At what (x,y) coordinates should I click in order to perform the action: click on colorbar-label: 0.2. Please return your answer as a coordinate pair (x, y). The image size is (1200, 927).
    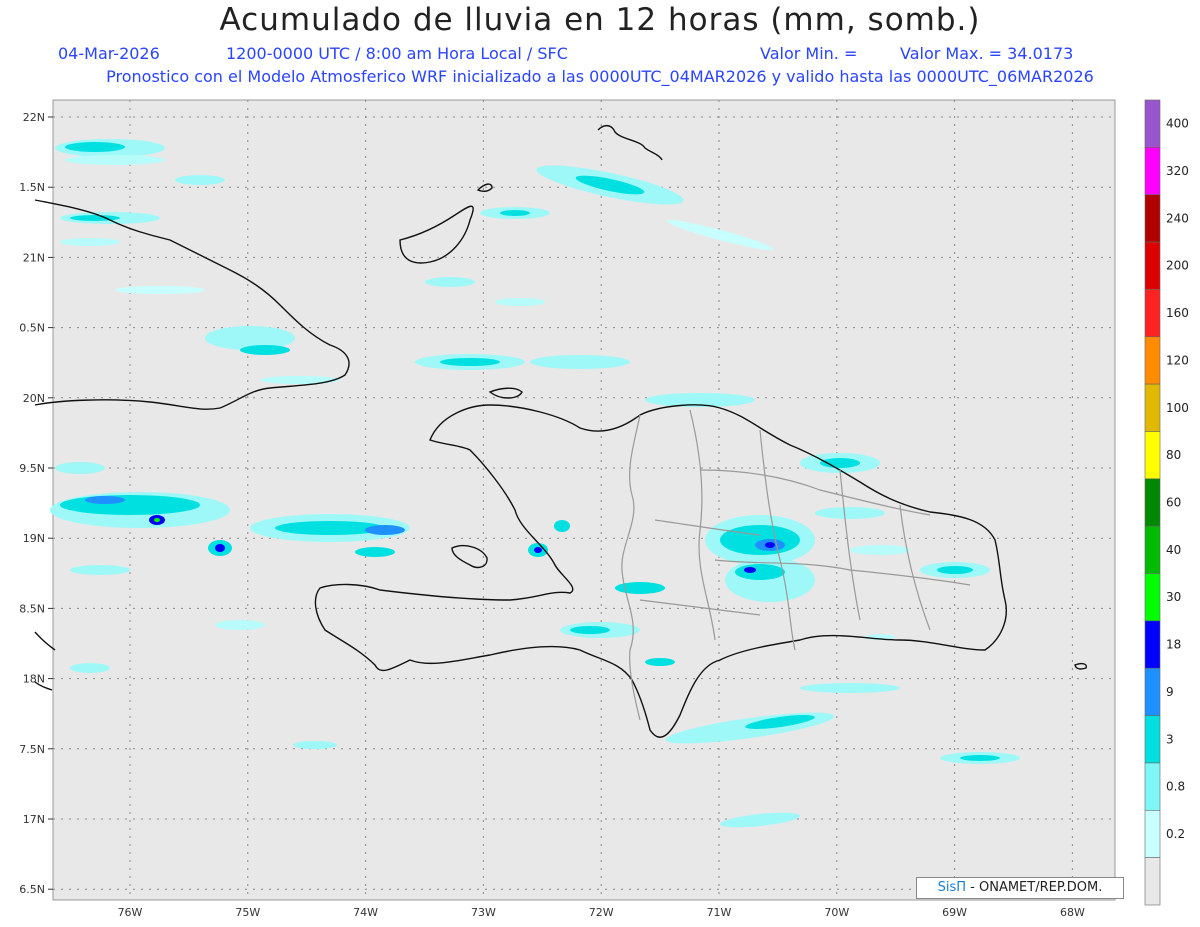
    Looking at the image, I should click on (1175, 834).